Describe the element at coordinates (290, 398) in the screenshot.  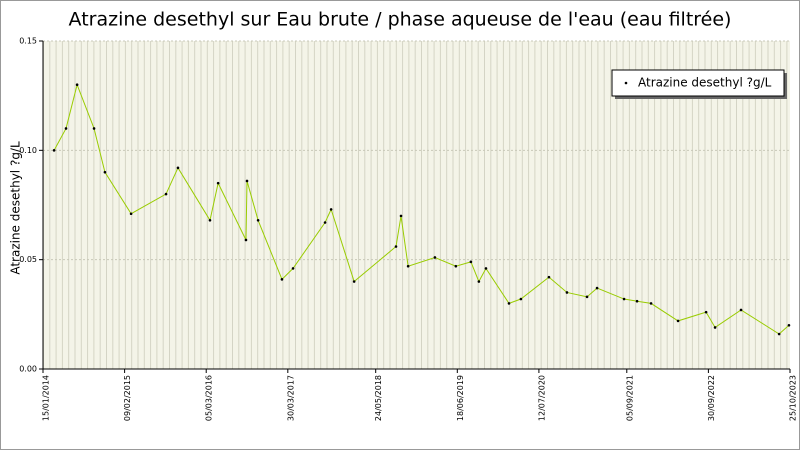
I see `x-tick-label: 30/03/2017` at that location.